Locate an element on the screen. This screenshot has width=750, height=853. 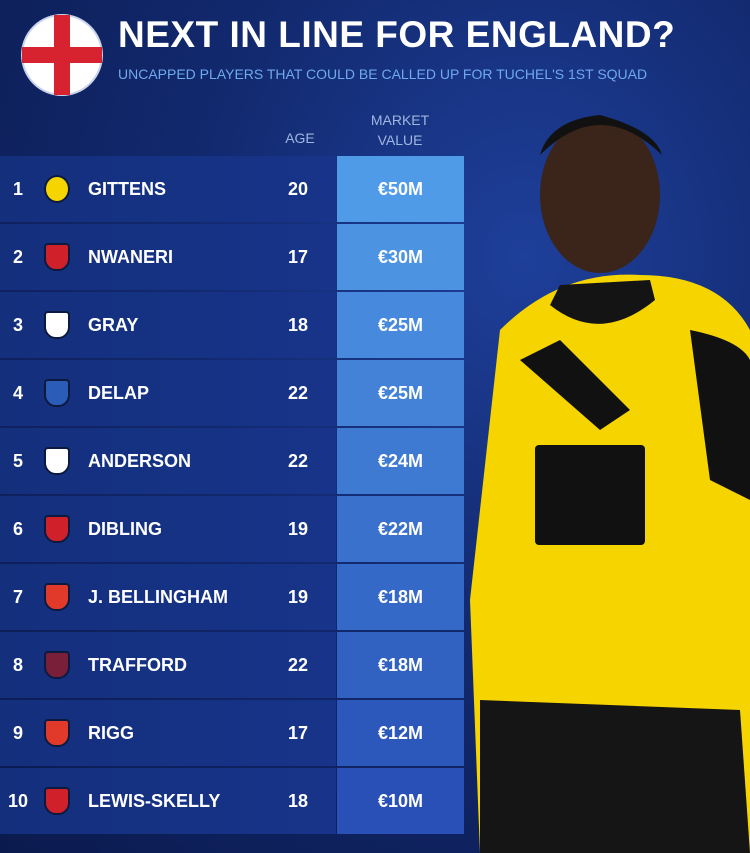
column-header: MARKET VALUE is located at coordinates (400, 130).